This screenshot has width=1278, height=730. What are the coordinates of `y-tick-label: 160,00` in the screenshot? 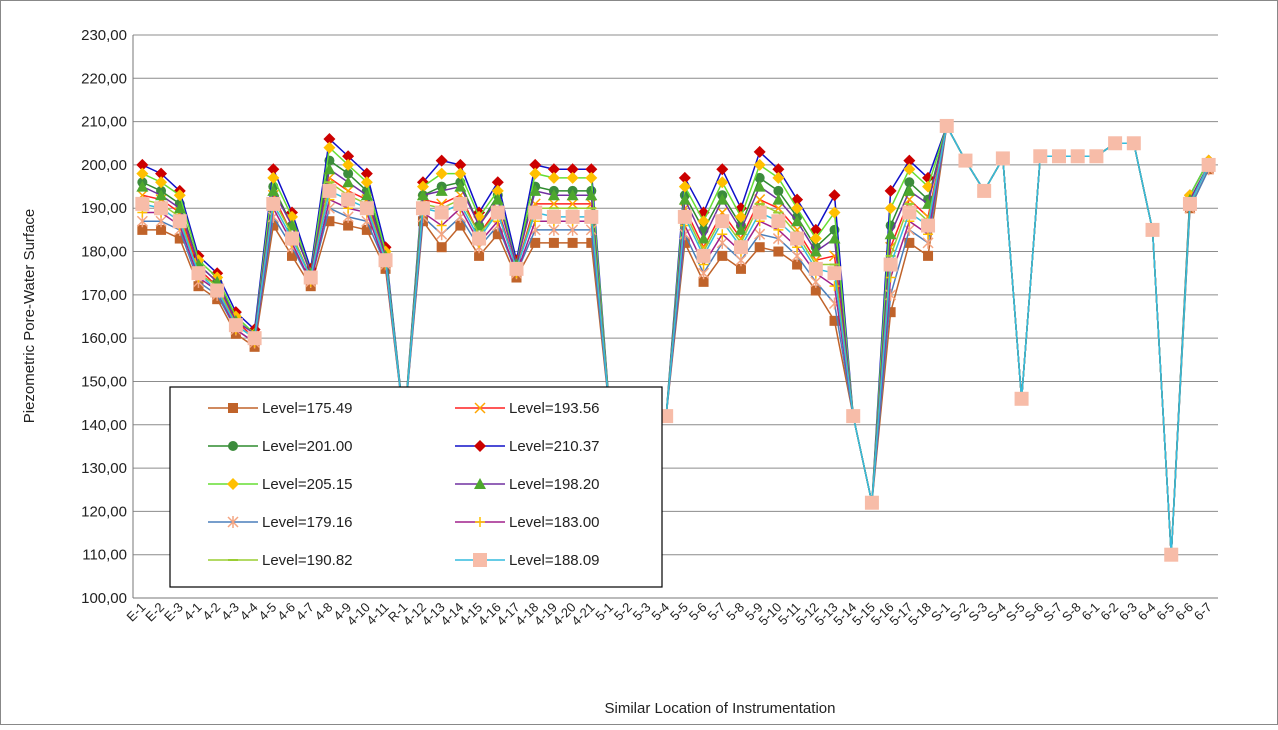 It's located at (104, 338).